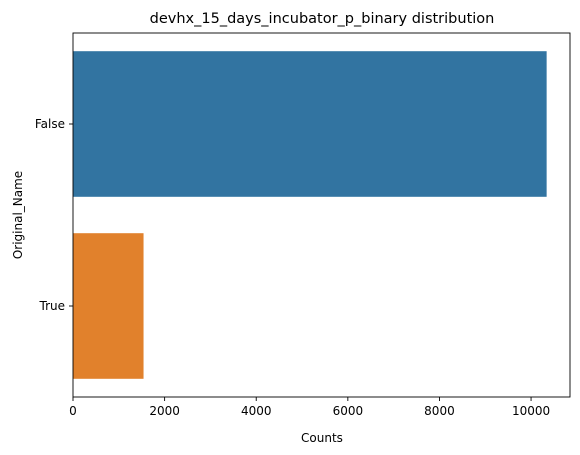  What do you see at coordinates (164, 411) in the screenshot?
I see `x-tick-label: 2000` at bounding box center [164, 411].